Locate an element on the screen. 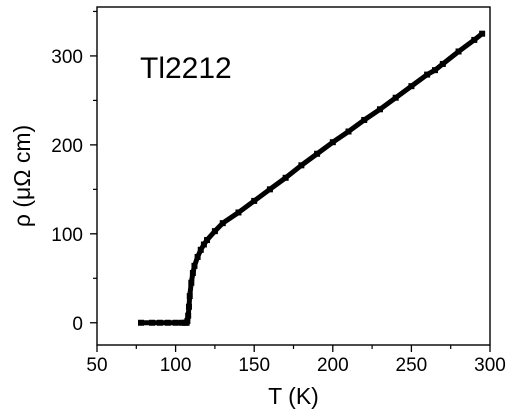  x-tick-label: 50 is located at coordinates (96, 365).